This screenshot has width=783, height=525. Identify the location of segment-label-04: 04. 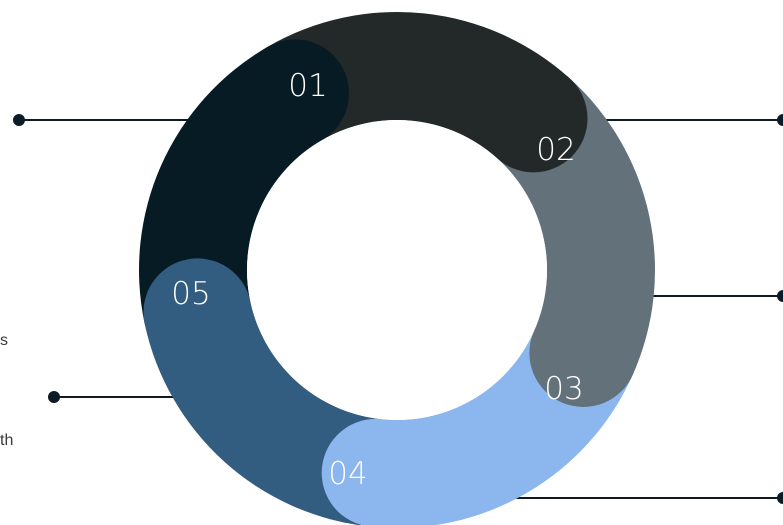
(347, 474).